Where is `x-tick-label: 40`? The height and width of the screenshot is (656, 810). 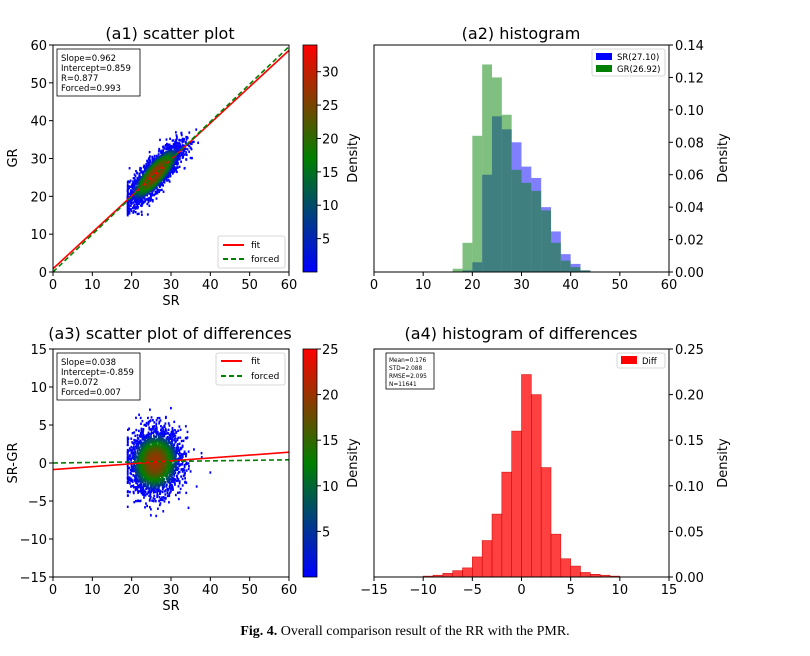 x-tick-label: 40 is located at coordinates (210, 285).